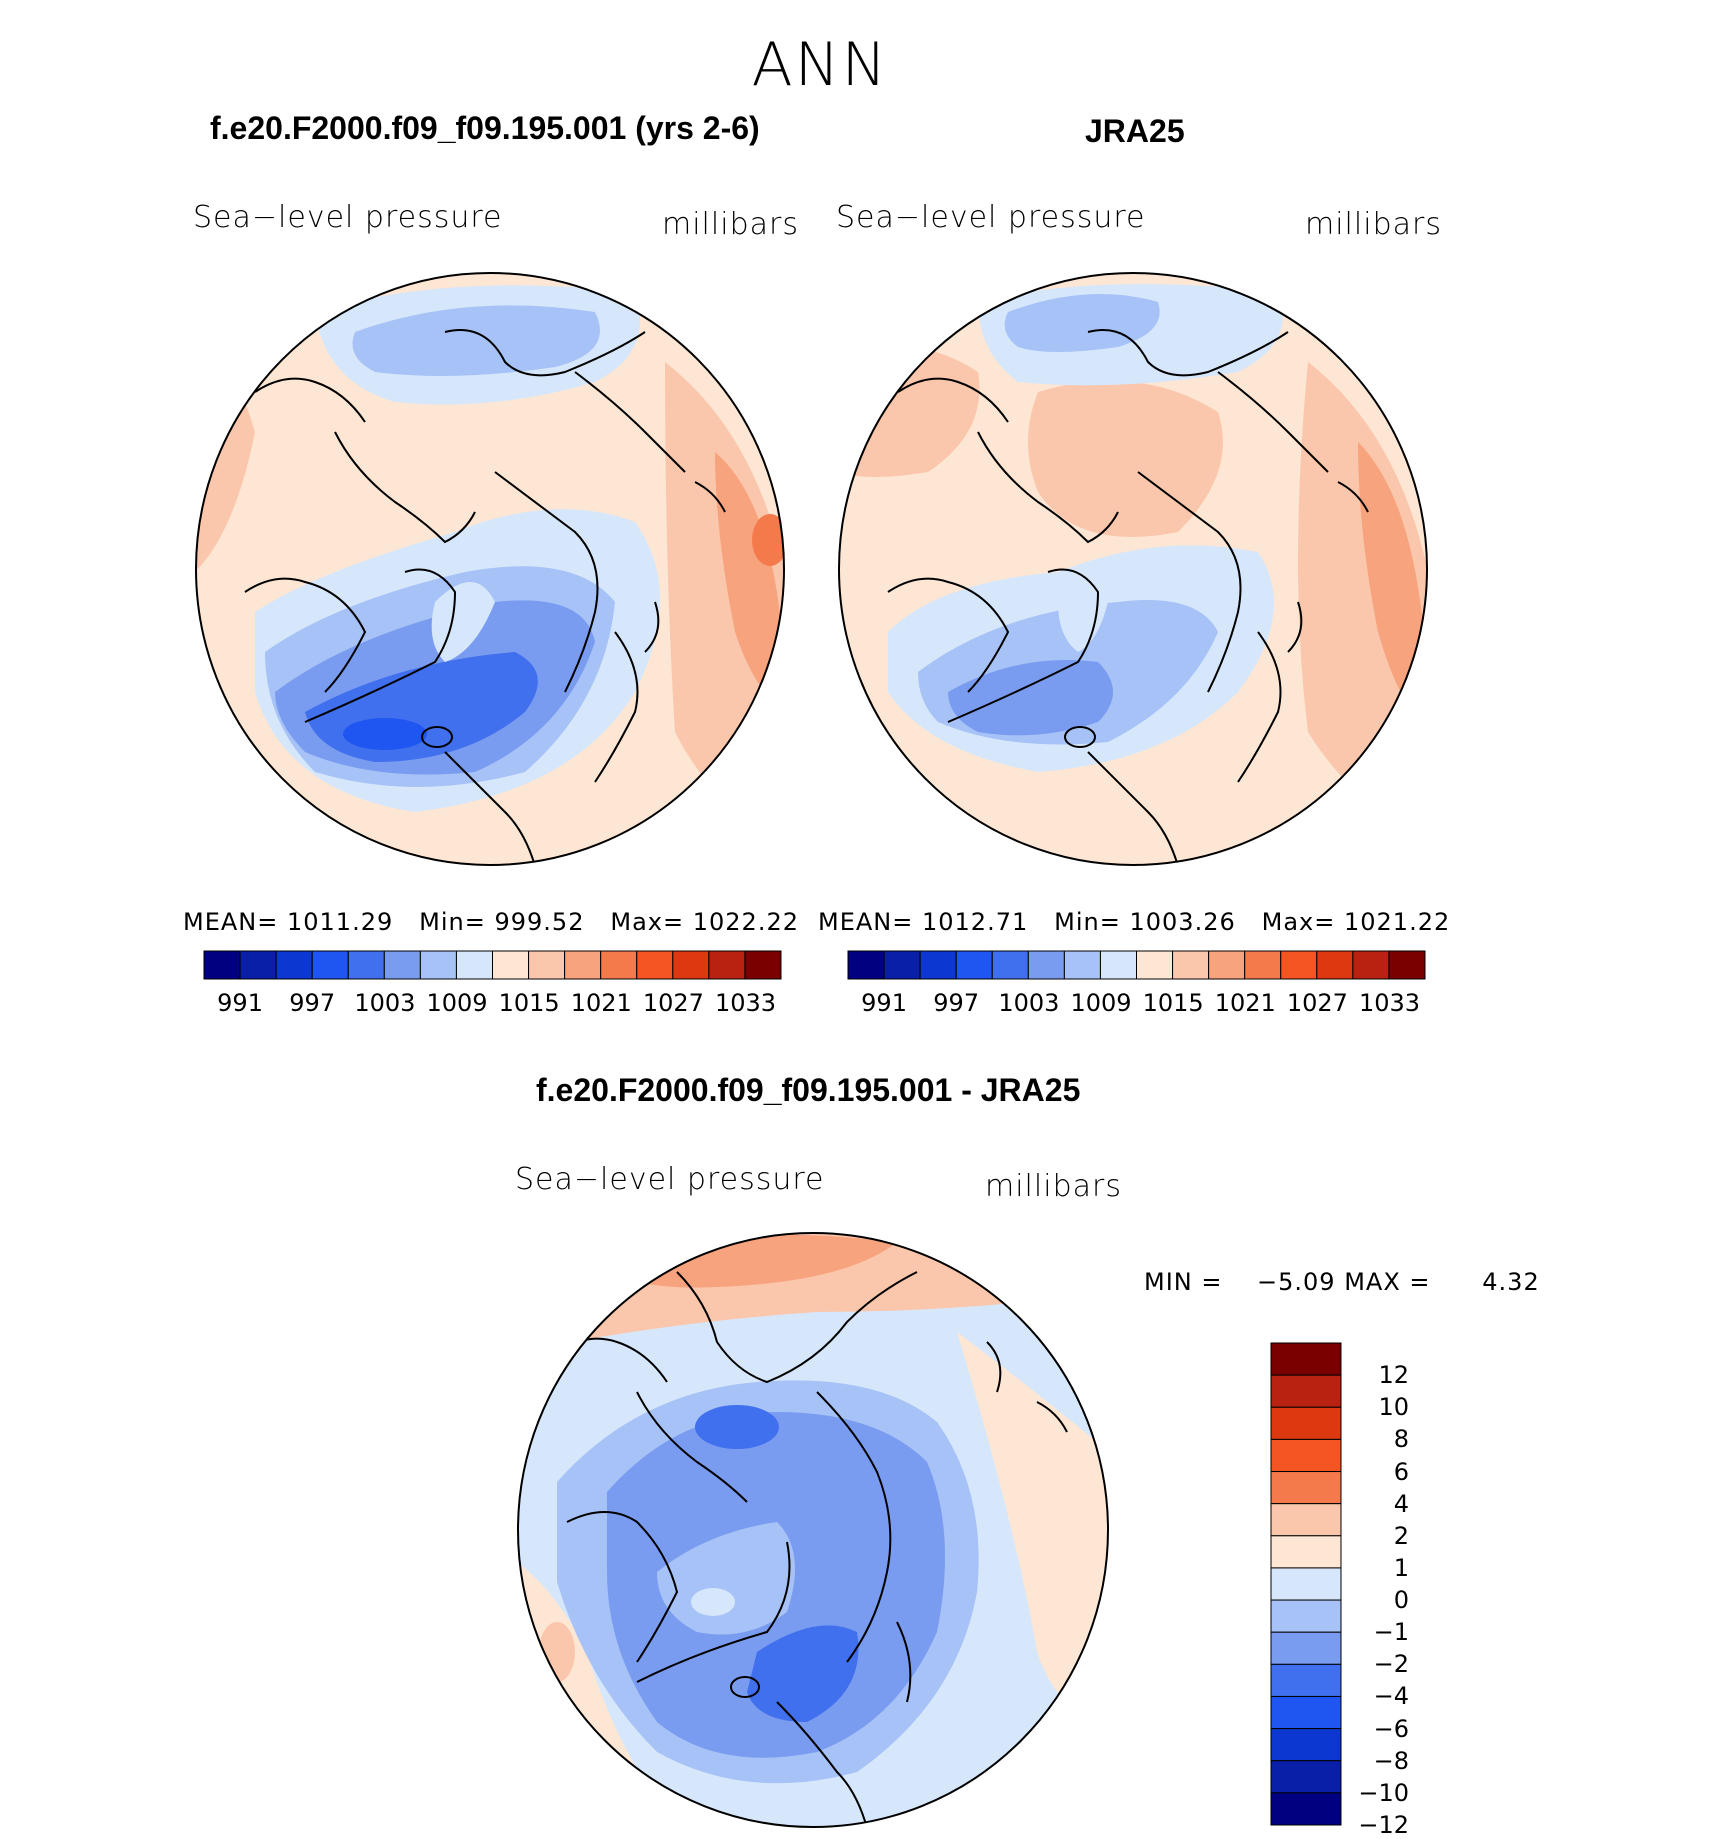 The image size is (1710, 1839). What do you see at coordinates (647, 922) in the screenshot?
I see `panel-1-max-label: Max=` at bounding box center [647, 922].